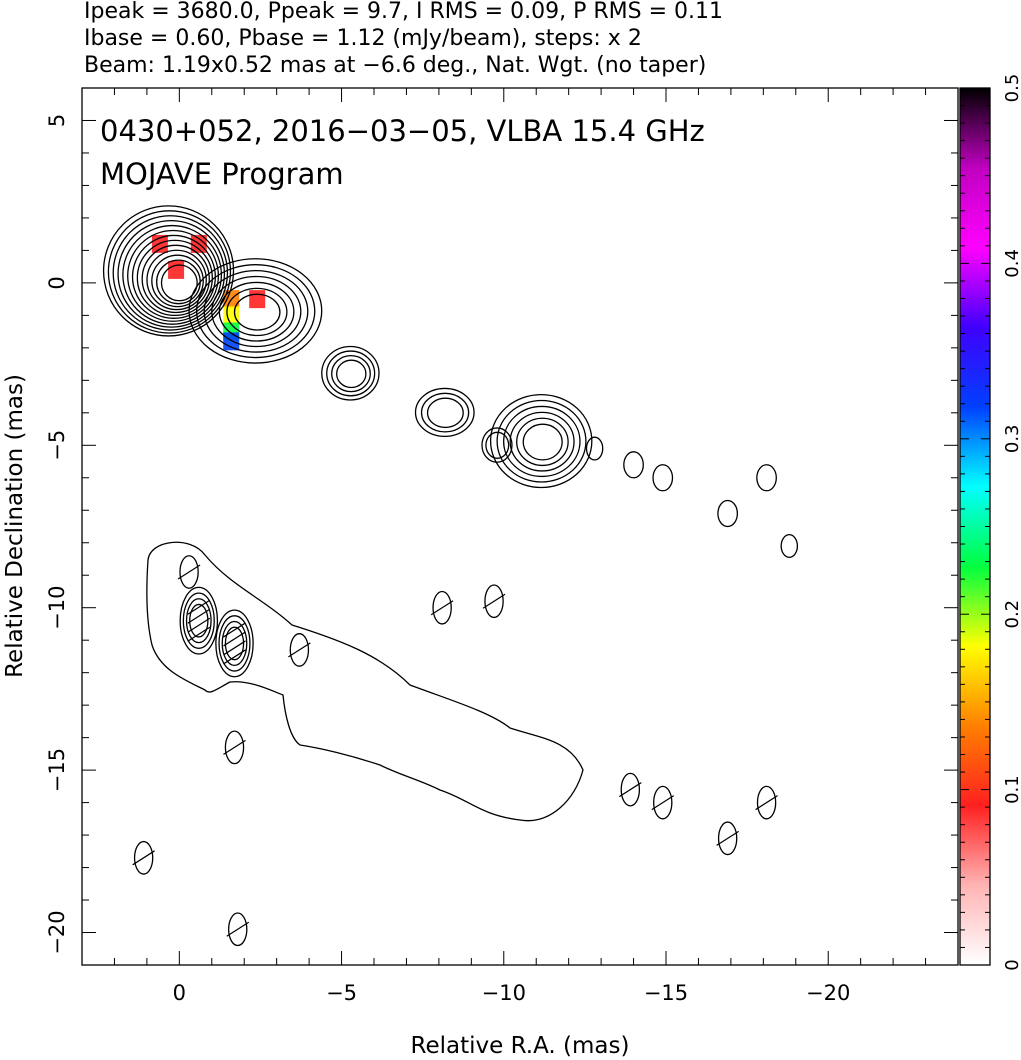 Image resolution: width=1021 pixels, height=1060 pixels. What do you see at coordinates (365, 681) in the screenshot?
I see `jet-lowest-contour` at bounding box center [365, 681].